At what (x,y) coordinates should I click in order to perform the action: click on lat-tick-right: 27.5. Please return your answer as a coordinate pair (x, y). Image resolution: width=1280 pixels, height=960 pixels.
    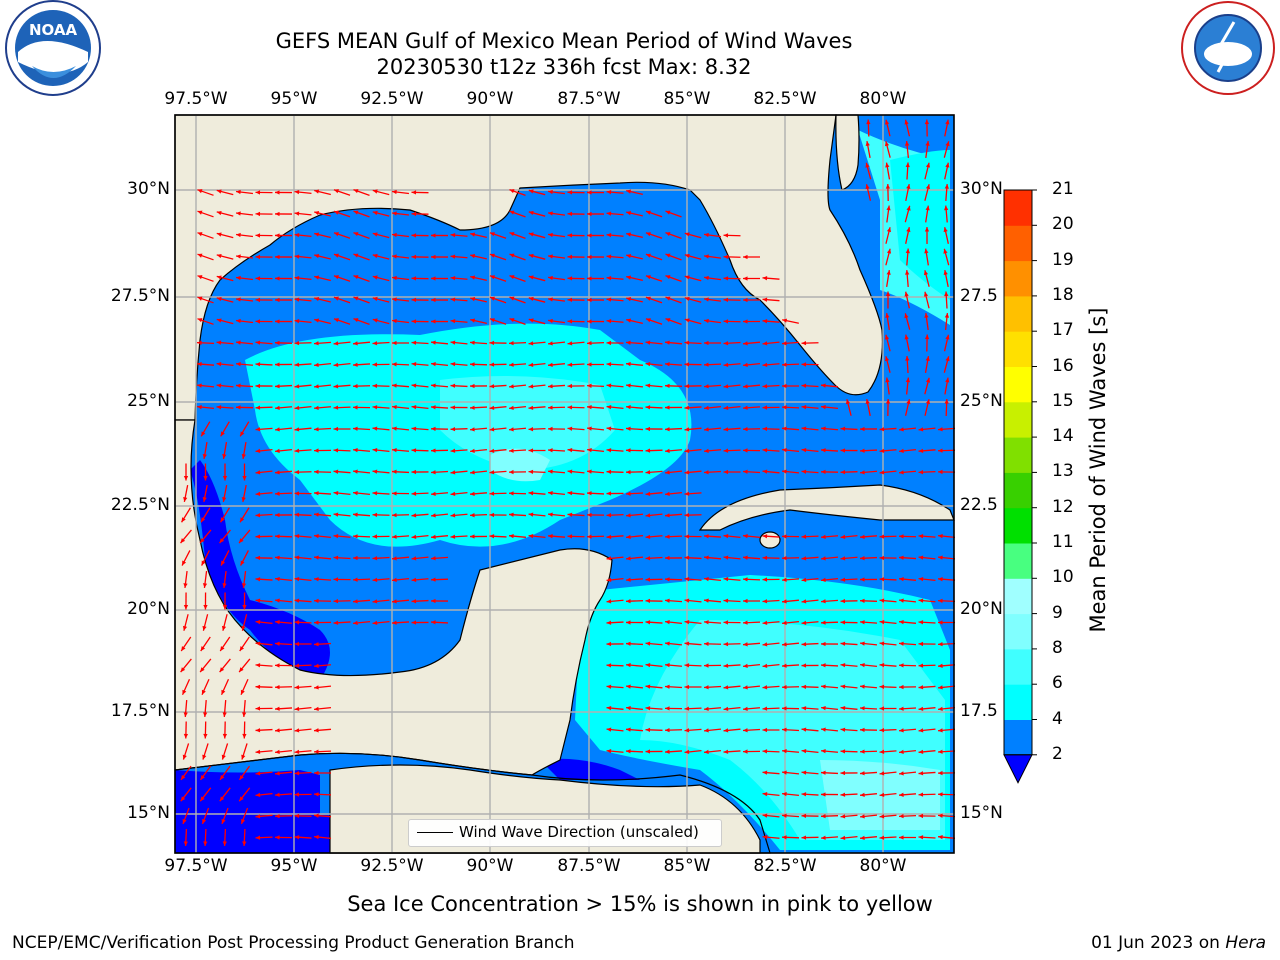
    Looking at the image, I should click on (979, 296).